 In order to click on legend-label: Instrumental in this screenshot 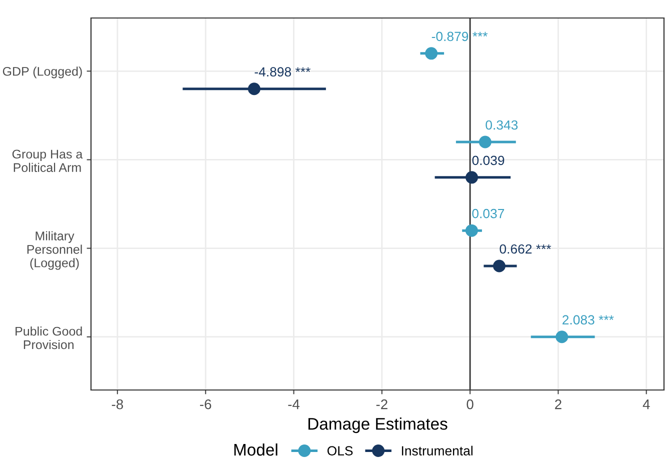, I will do `click(437, 451)`.